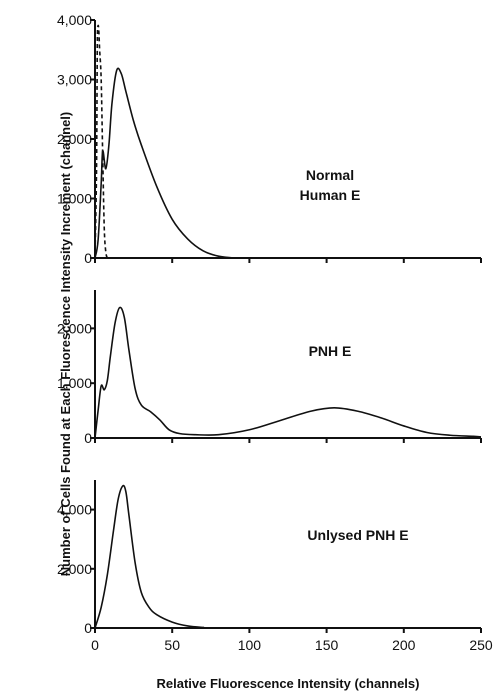 This screenshot has width=499, height=695. I want to click on x-tick-label: 250, so click(481, 645).